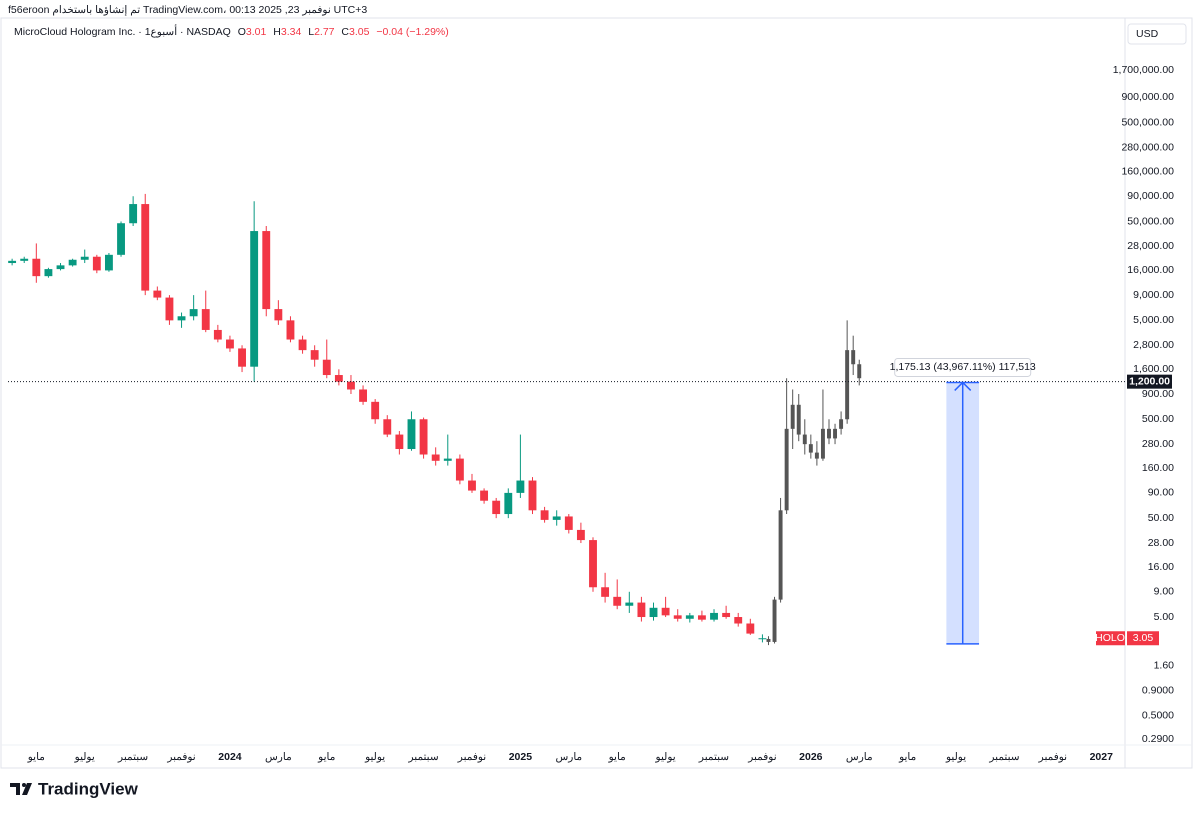 This screenshot has height=813, width=1200. Describe the element at coordinates (1164, 617) in the screenshot. I see `y-tick-label: 5.00` at that location.